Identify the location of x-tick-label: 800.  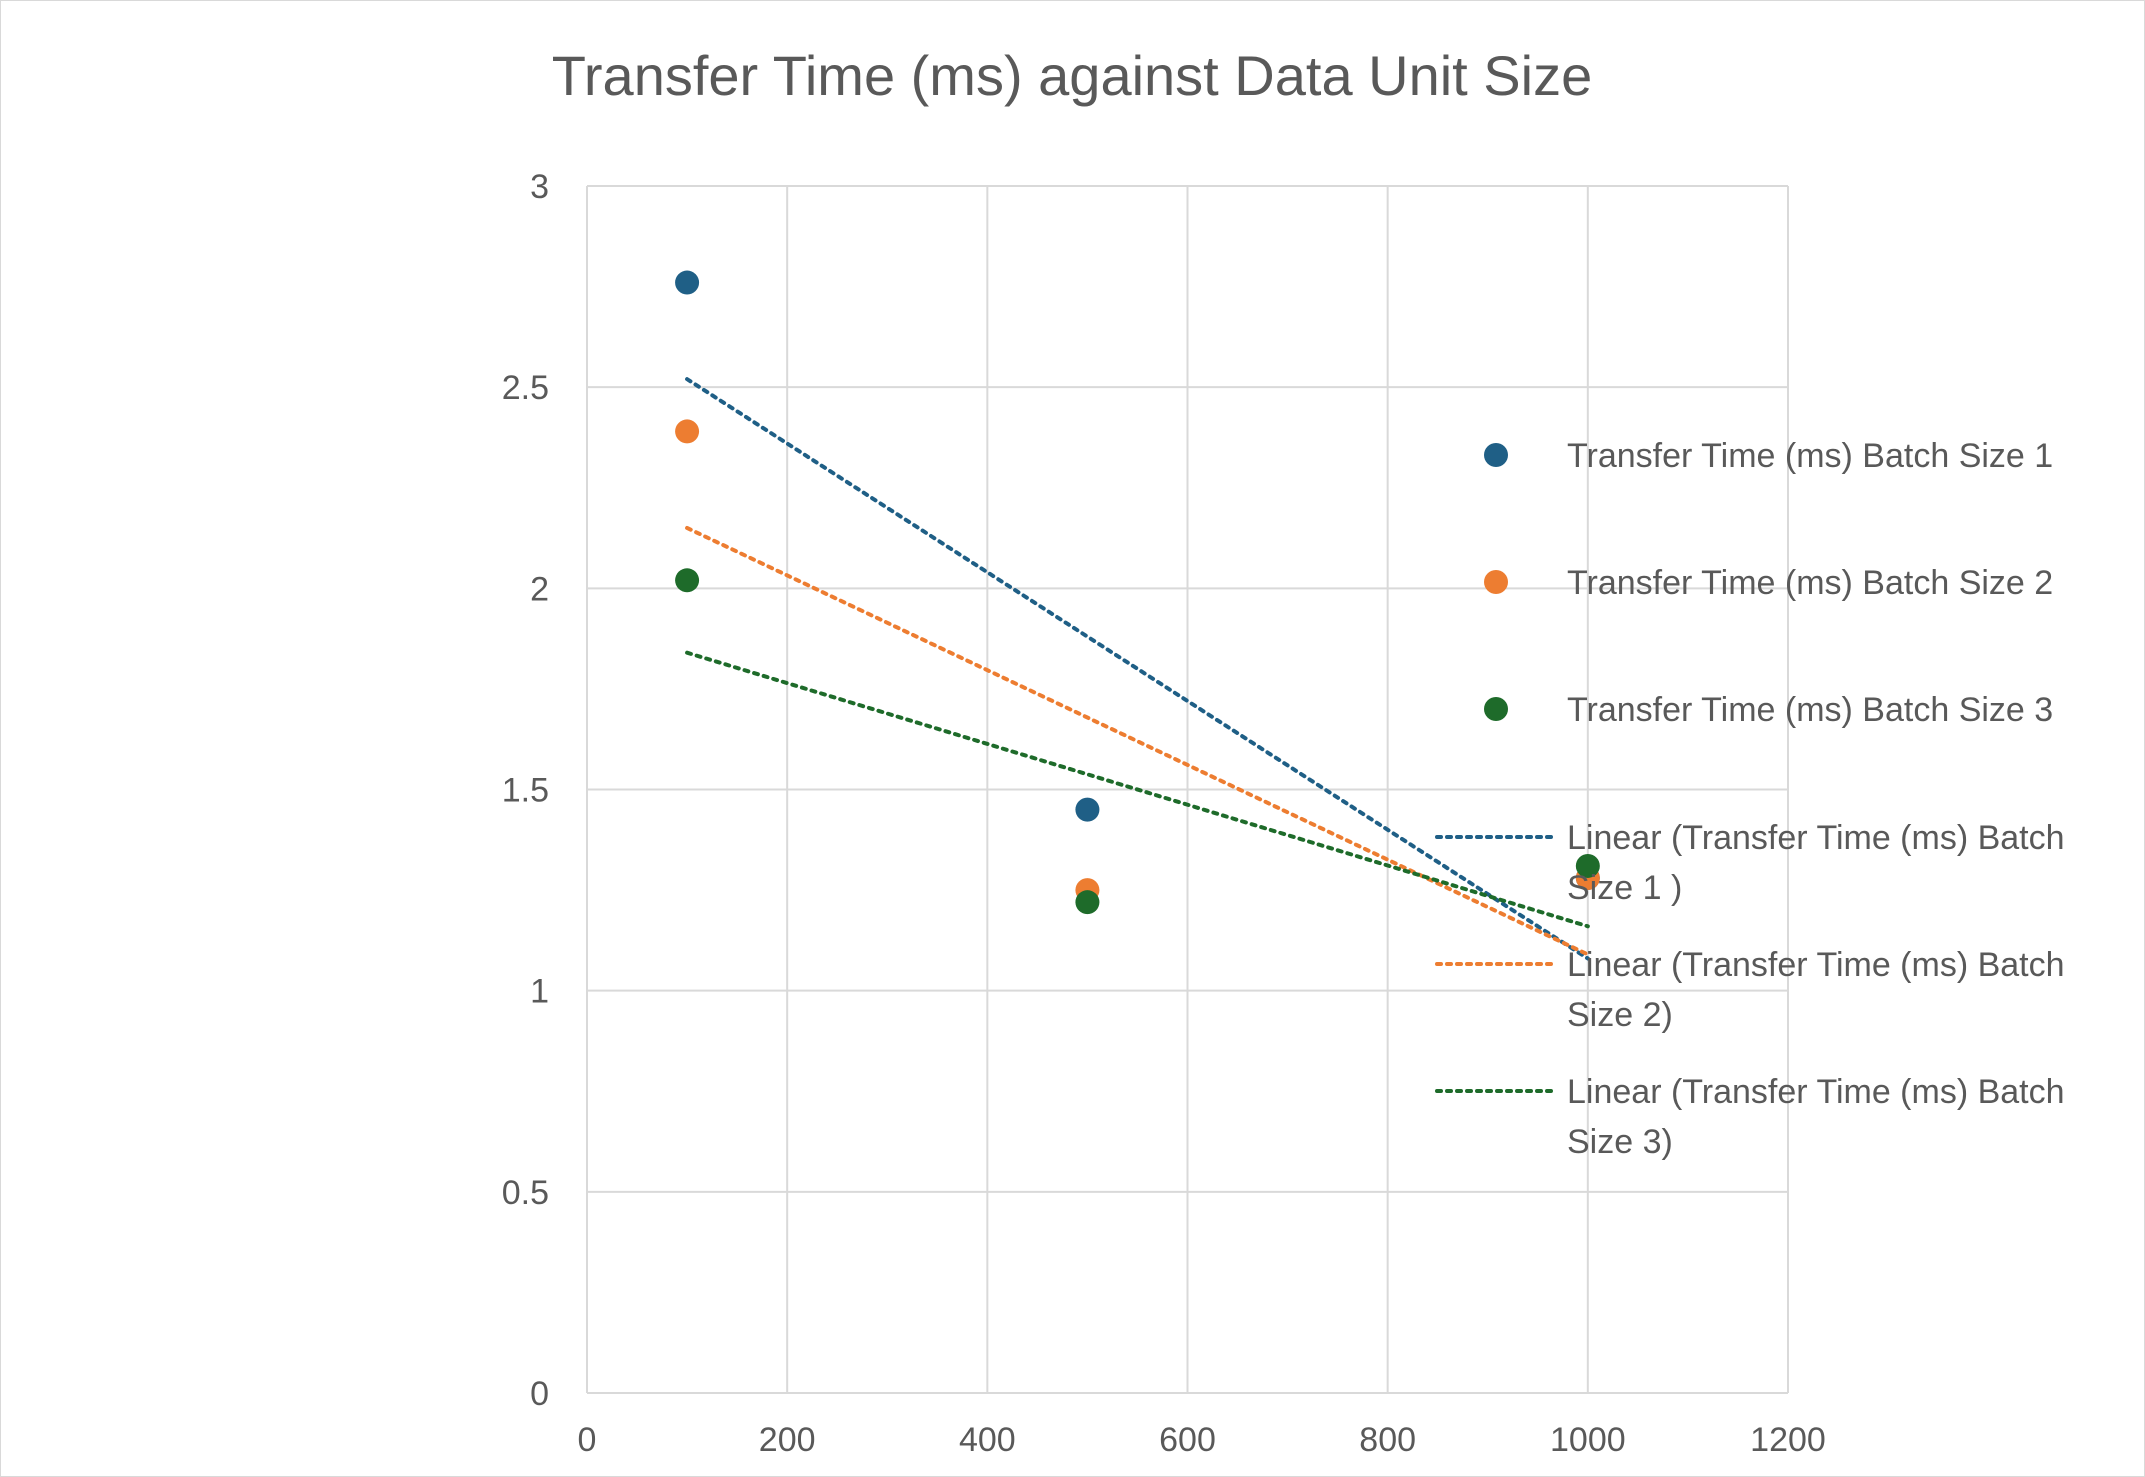
(1387, 1440).